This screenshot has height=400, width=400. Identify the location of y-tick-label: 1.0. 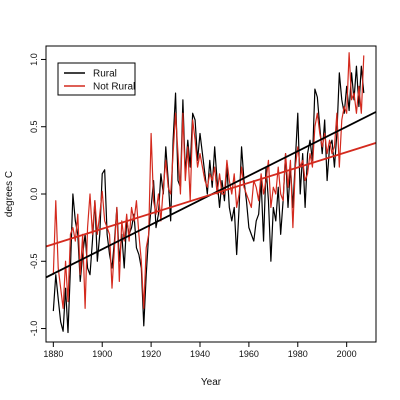
(34, 59).